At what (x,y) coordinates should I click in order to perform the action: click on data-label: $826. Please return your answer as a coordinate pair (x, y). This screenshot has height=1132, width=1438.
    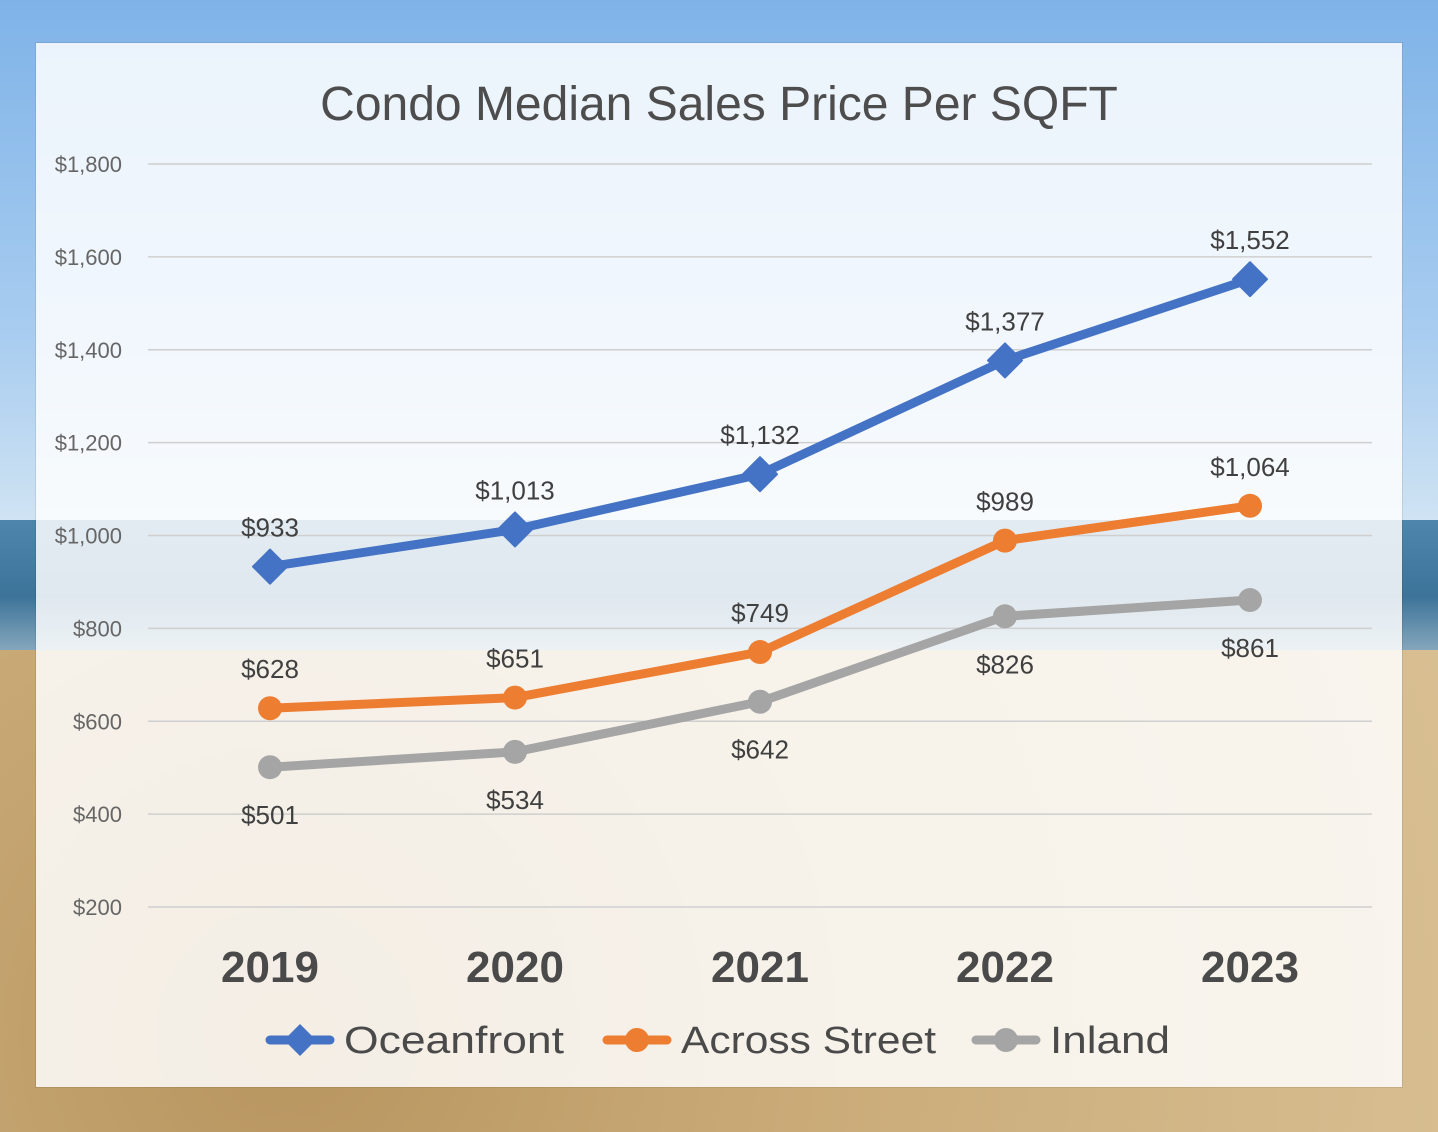
    Looking at the image, I should click on (1005, 664).